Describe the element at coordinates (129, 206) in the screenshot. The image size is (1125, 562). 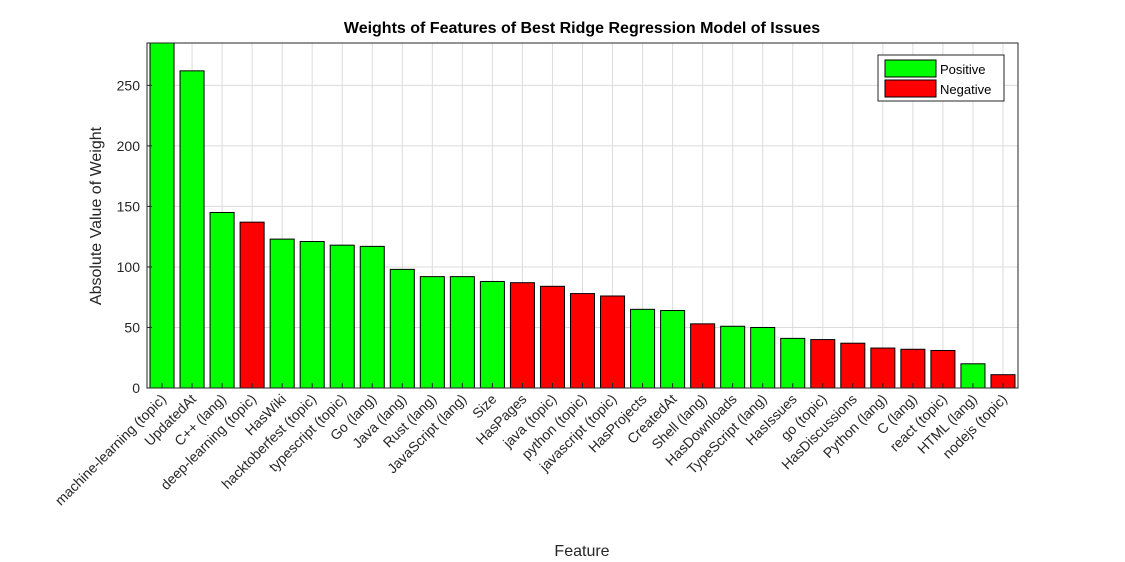
I see `y-tick-label: 150` at that location.